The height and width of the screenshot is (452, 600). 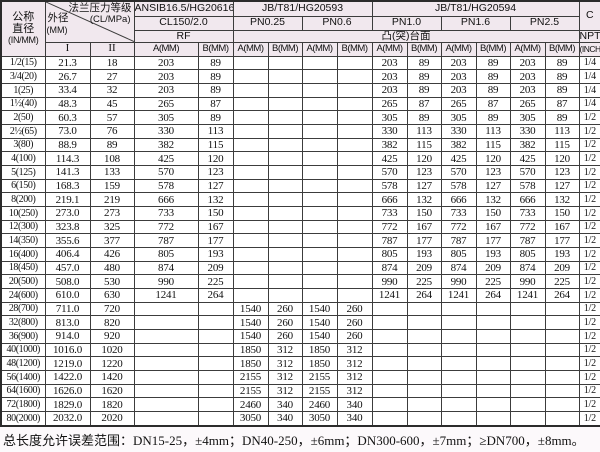 What do you see at coordinates (354, 309) in the screenshot?
I see `cell-dimension: 260` at bounding box center [354, 309].